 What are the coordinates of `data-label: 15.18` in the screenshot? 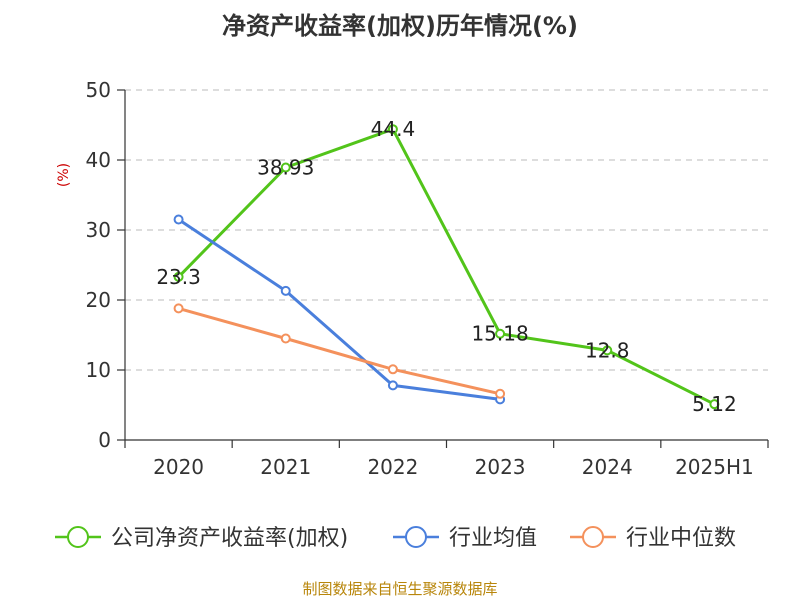 It's located at (499, 334).